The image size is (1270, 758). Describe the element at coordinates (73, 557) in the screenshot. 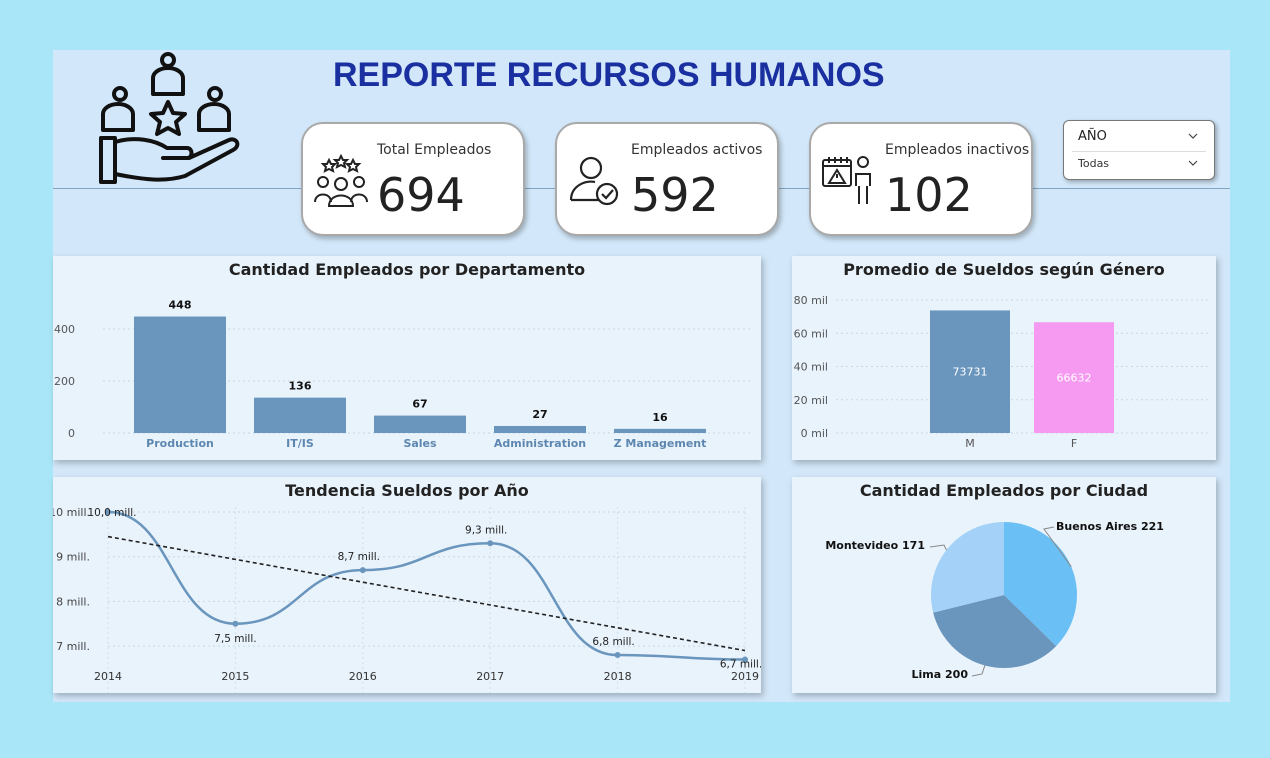

I see `y-tick-label: 9 mill.` at that location.